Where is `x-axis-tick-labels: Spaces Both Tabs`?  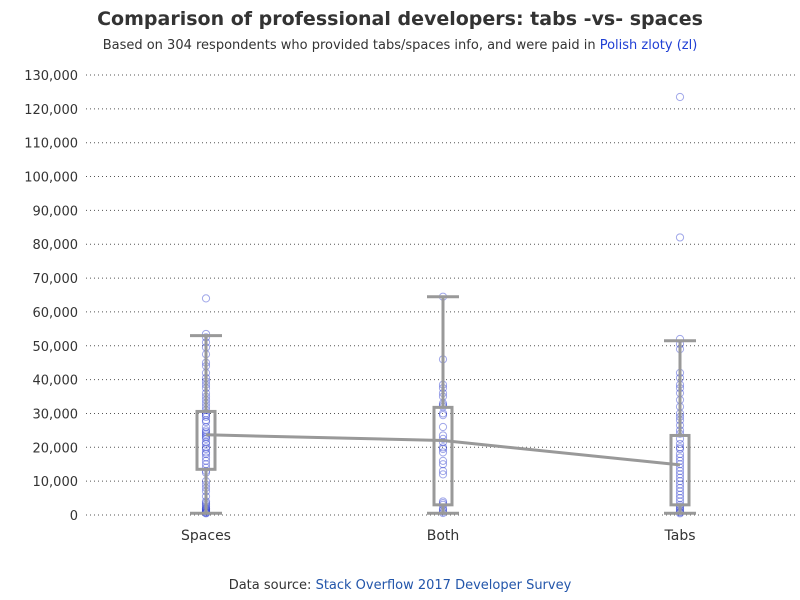
x-axis-tick-labels: Spaces Both Tabs is located at coordinates (438, 536).